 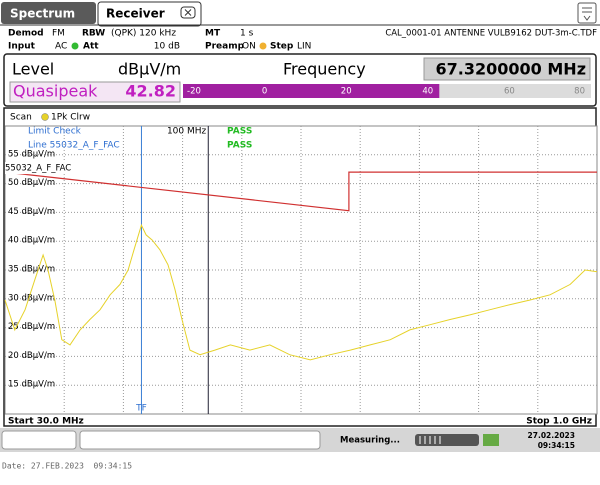 What do you see at coordinates (150, 91) in the screenshot?
I see `level-value: 42.82` at bounding box center [150, 91].